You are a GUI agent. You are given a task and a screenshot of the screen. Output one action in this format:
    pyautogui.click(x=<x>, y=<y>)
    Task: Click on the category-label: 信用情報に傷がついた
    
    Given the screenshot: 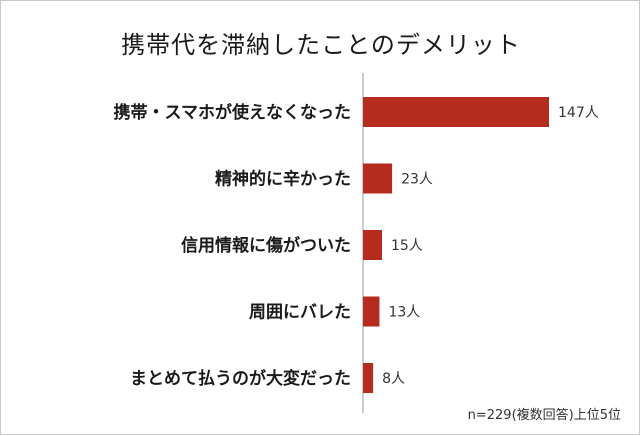 What is the action you would take?
    pyautogui.click(x=266, y=245)
    